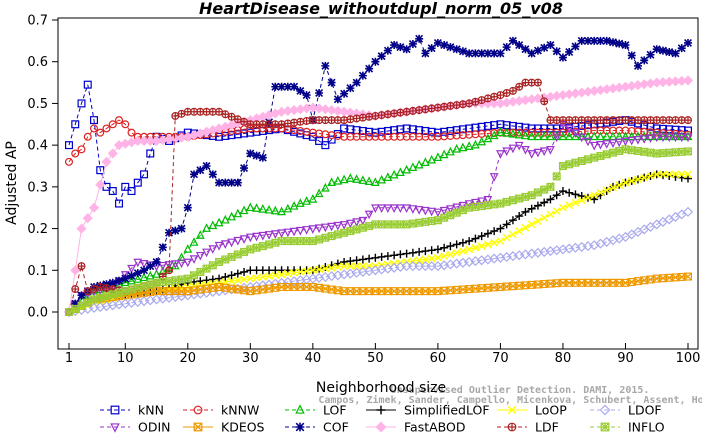 The height and width of the screenshot is (438, 702). Describe the element at coordinates (528, 427) in the screenshot. I see `legend-item-ldf: LDF` at that location.